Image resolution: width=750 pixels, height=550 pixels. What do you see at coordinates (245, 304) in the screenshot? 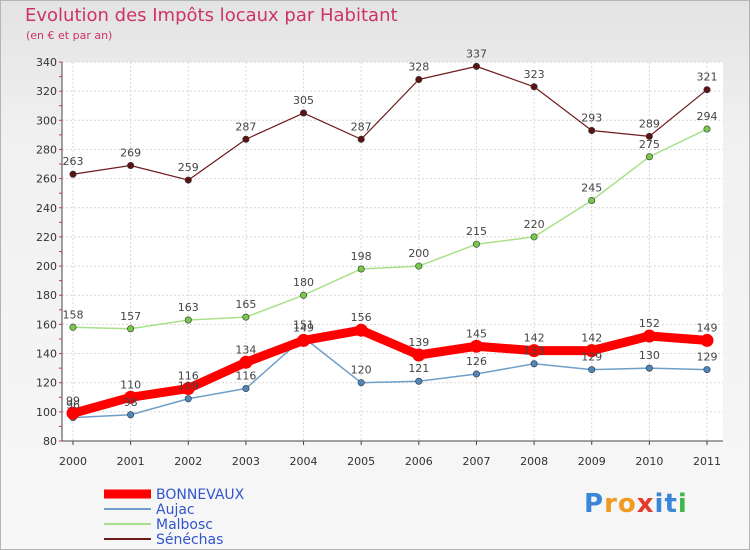
I see `data-label: 165` at bounding box center [245, 304].